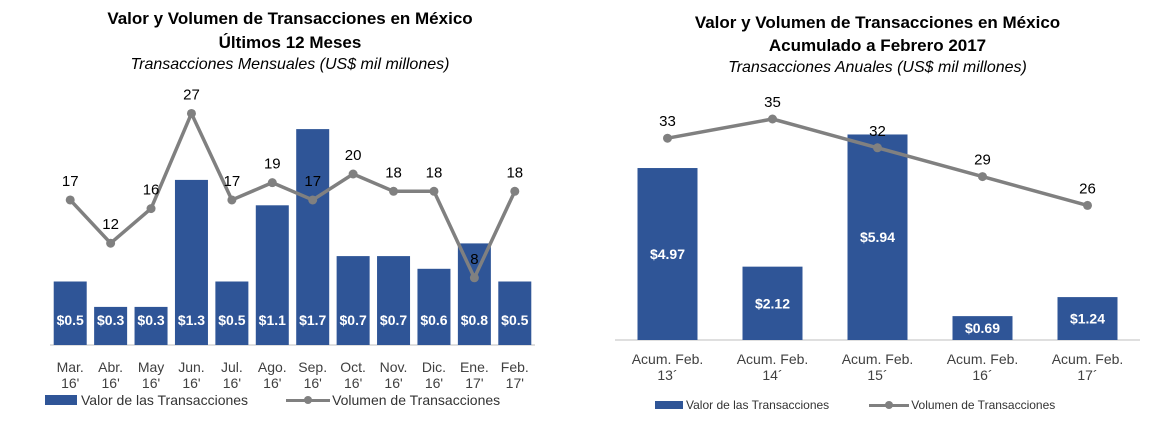  I want to click on bar-value-label: $4.97, so click(667, 254).